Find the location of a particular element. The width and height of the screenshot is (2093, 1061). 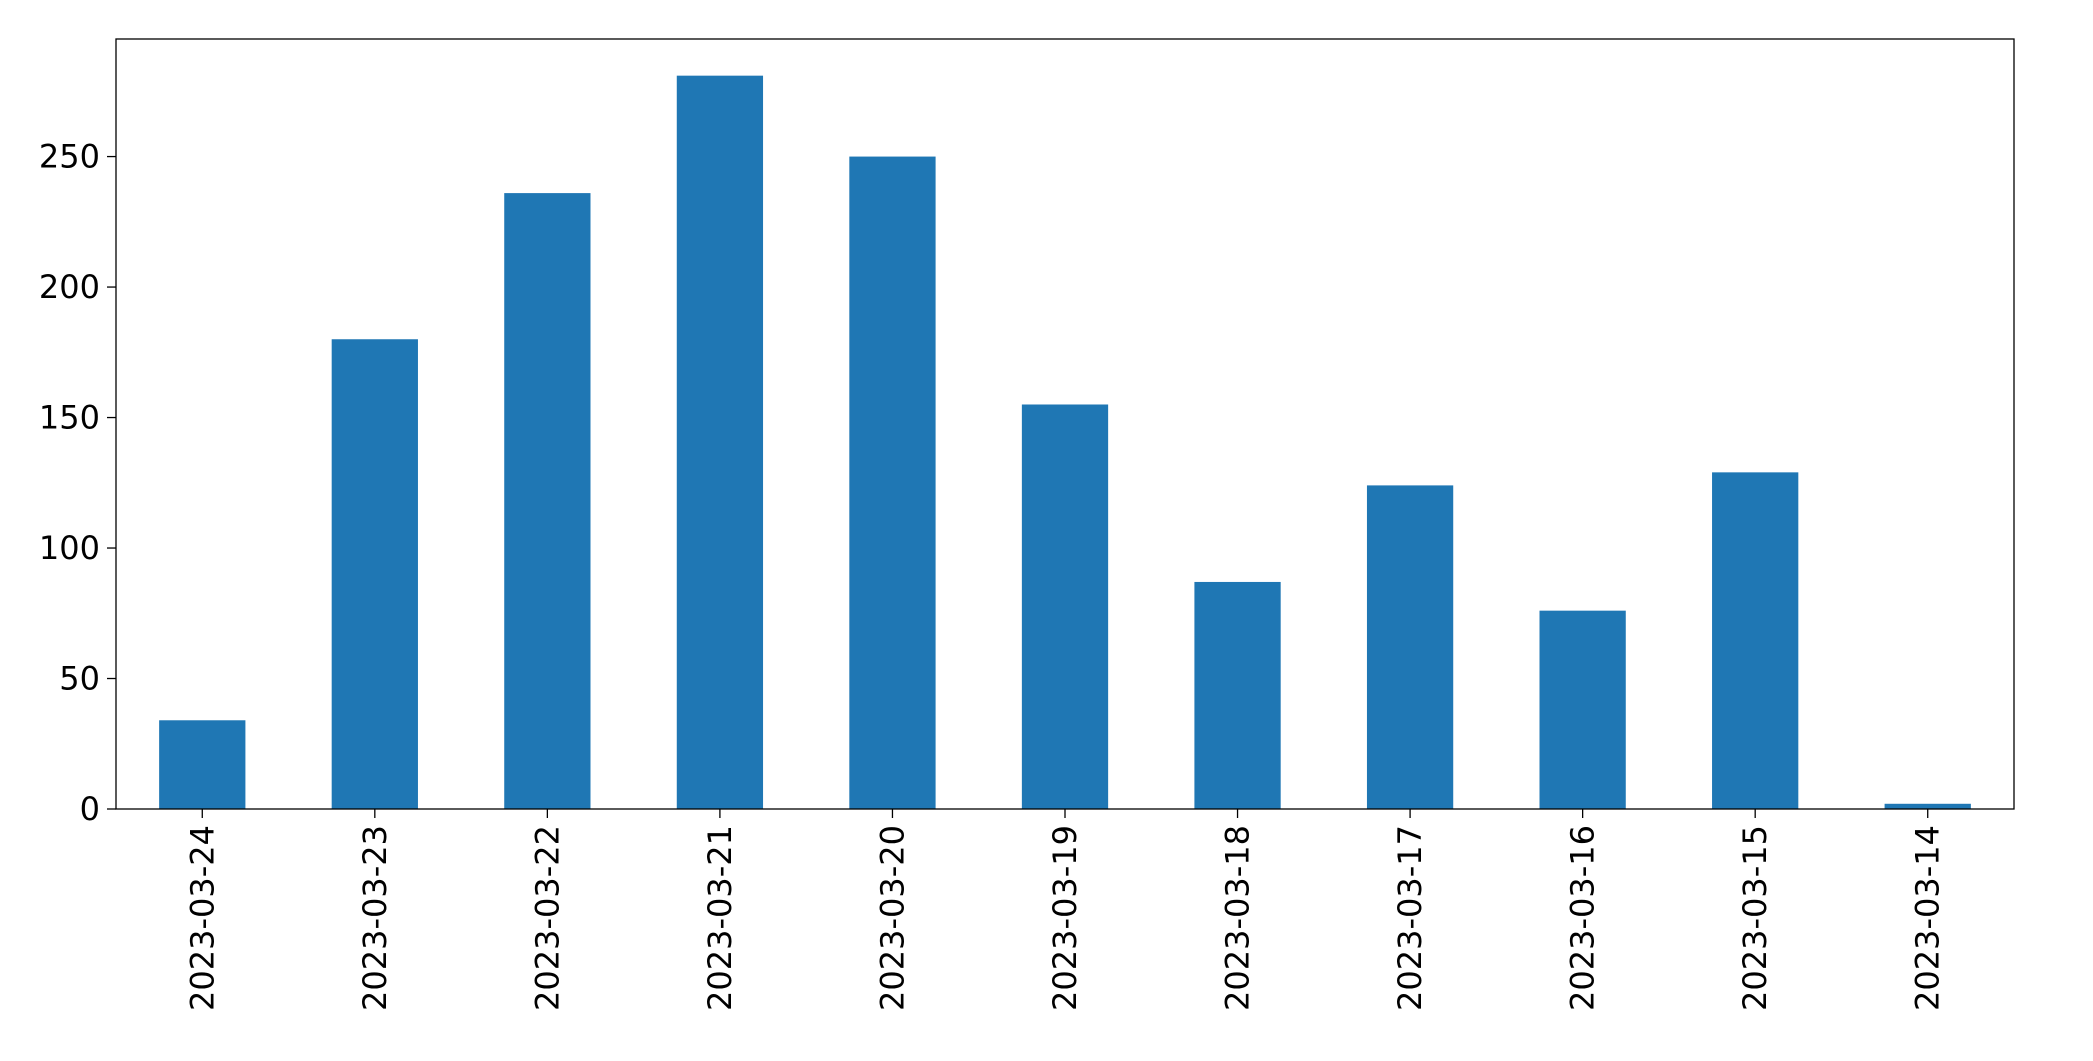

x-tick-label: 2023-03-15 is located at coordinates (1755, 918).